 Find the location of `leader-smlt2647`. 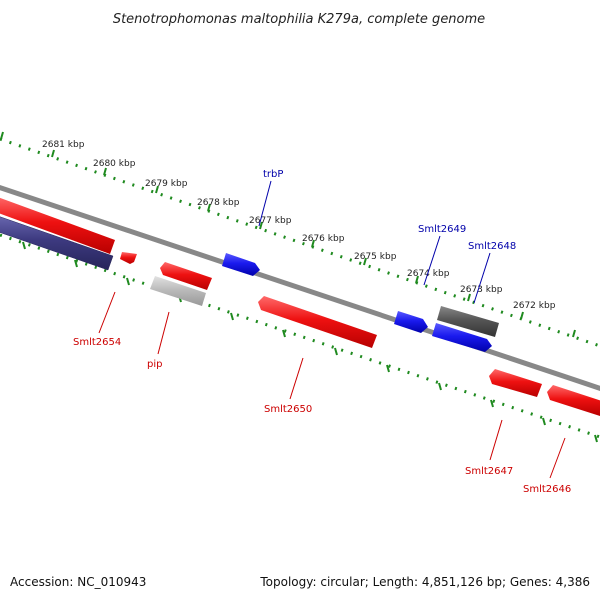

leader-smlt2647 is located at coordinates (496, 440).